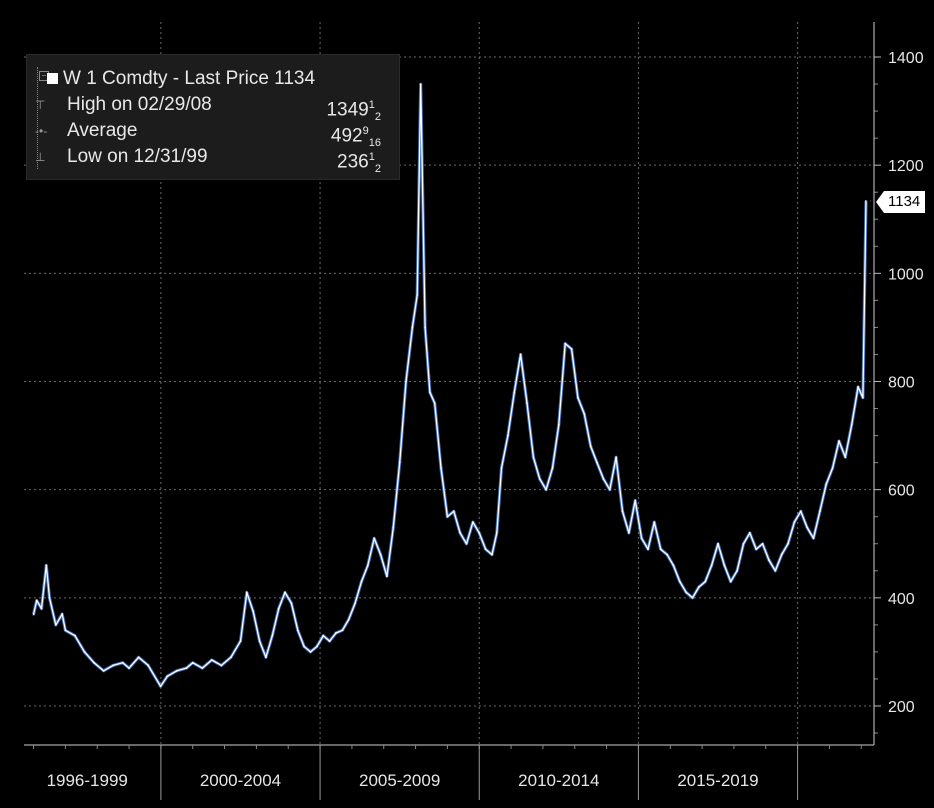 The width and height of the screenshot is (934, 808). What do you see at coordinates (347, 110) in the screenshot?
I see `legend-high-value: 1349` at bounding box center [347, 110].